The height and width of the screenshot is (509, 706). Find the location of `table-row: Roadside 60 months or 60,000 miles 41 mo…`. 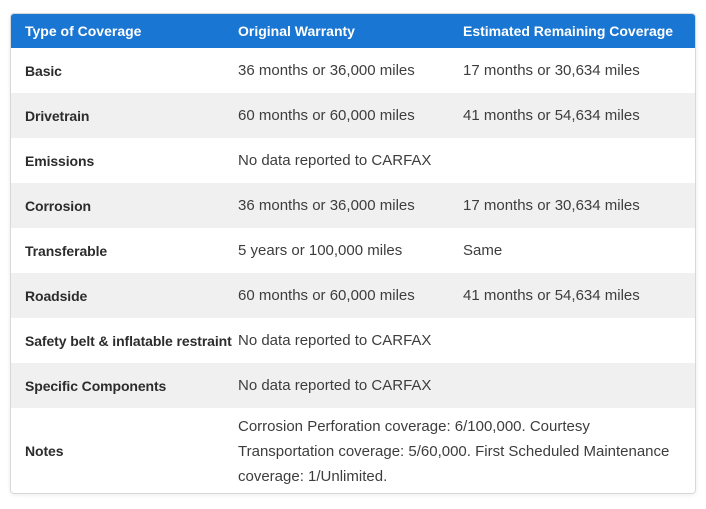

table-row: Roadside 60 months or 60,000 miles 41 mo… is located at coordinates (353, 295).